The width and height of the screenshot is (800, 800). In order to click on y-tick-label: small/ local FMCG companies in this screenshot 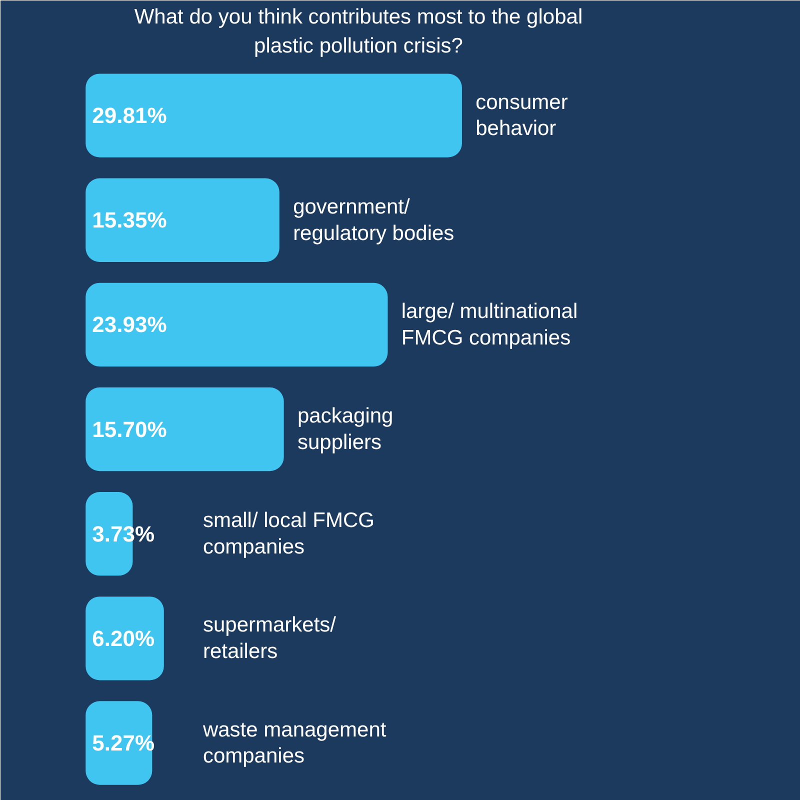, I will do `click(288, 534)`.